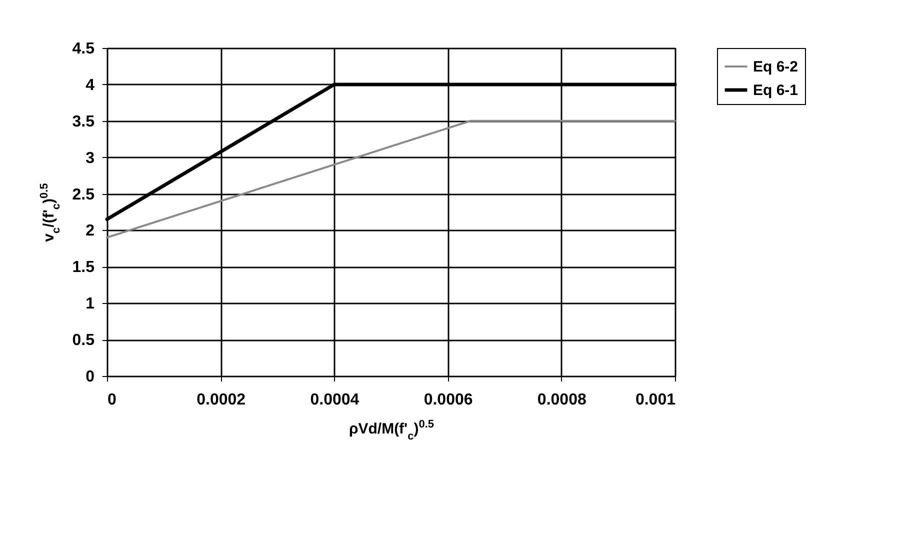 This screenshot has height=545, width=924. Describe the element at coordinates (90, 231) in the screenshot. I see `y-tick-label: 2` at that location.